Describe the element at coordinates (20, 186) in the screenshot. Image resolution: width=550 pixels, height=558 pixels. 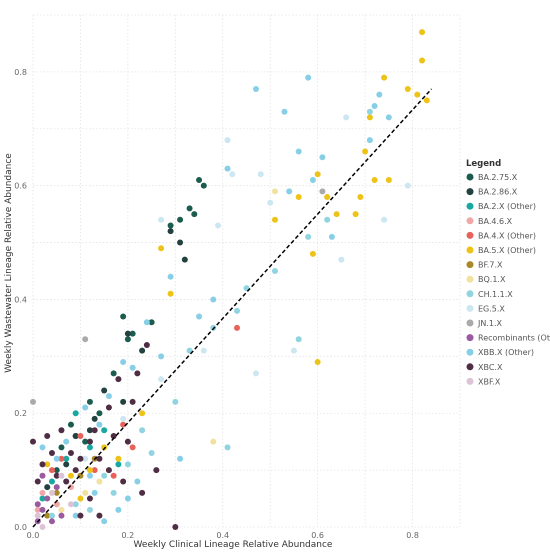
I see `y-tick-label: 0.6` at that location.